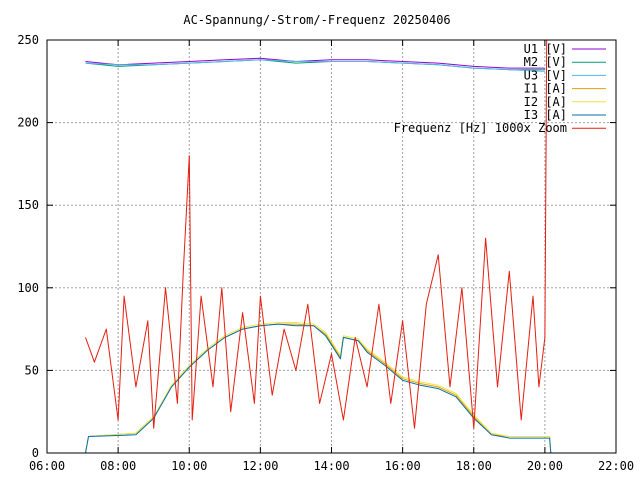 This screenshot has height=480, width=640. What do you see at coordinates (545, 62) in the screenshot?
I see `legend-label-2: M2 [V]` at bounding box center [545, 62].